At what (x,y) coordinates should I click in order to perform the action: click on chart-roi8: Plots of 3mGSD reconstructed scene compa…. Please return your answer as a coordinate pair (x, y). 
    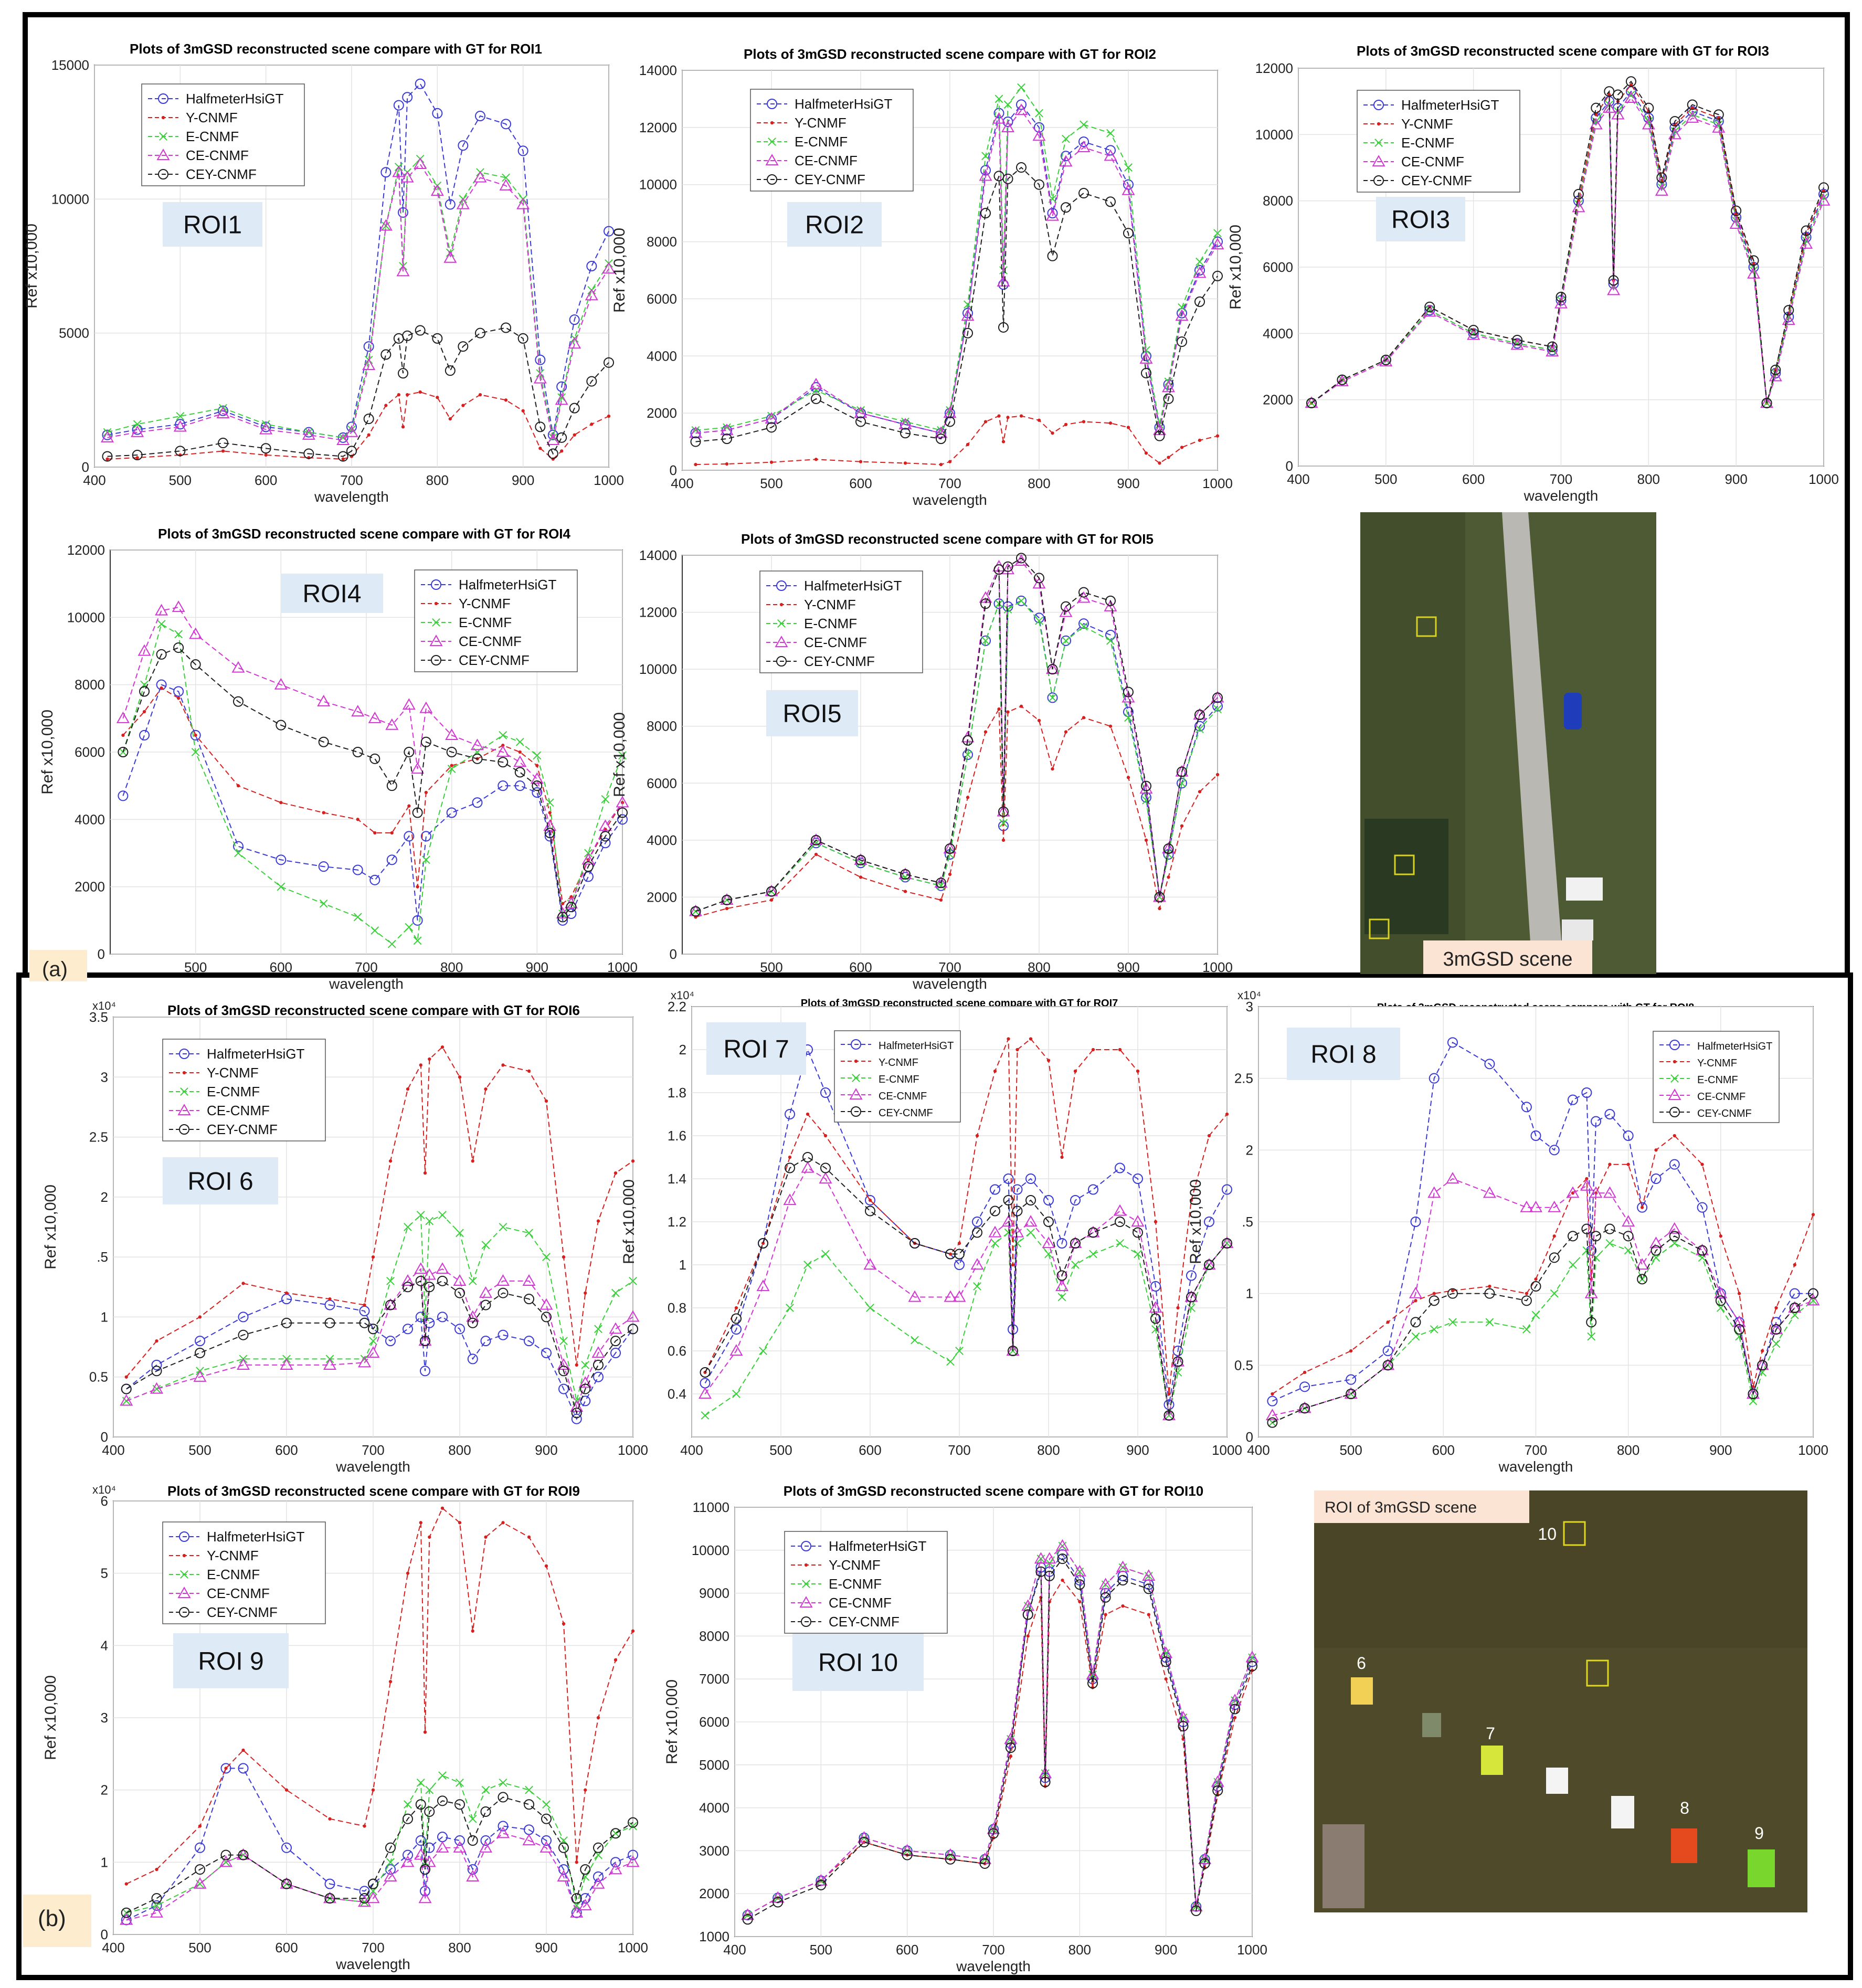
    Looking at the image, I should click on (1507, 1232).